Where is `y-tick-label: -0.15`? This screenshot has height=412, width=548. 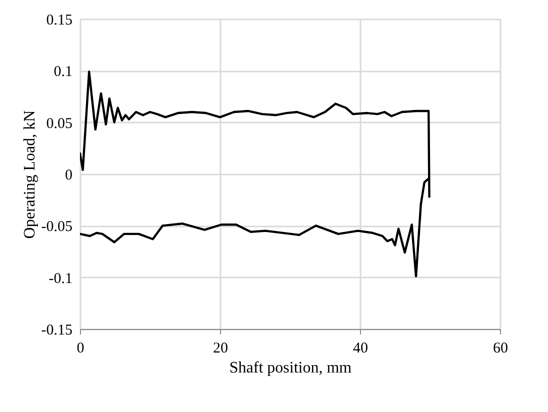
y-tick-label: -0.15 is located at coordinates (56, 330).